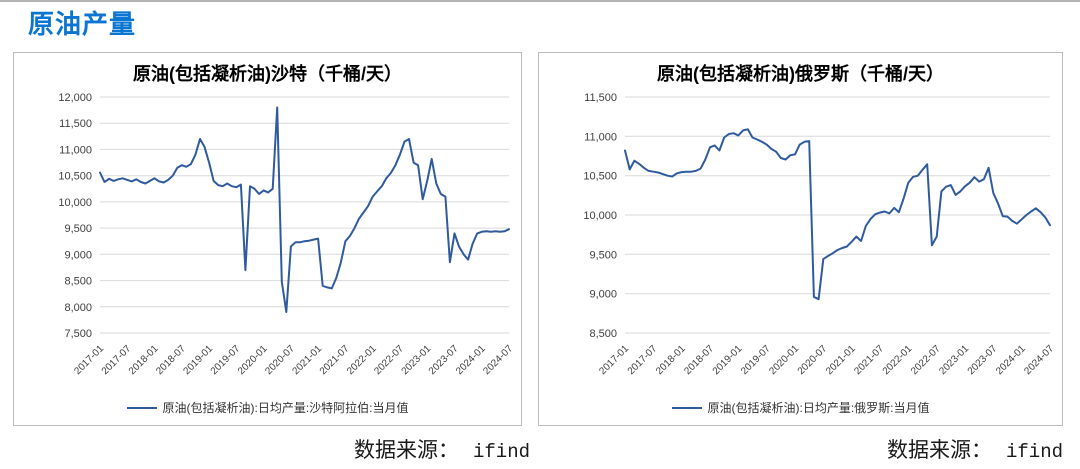 The height and width of the screenshot is (469, 1080). Describe the element at coordinates (813, 360) in the screenshot. I see `svg-text: 2020-07` at that location.